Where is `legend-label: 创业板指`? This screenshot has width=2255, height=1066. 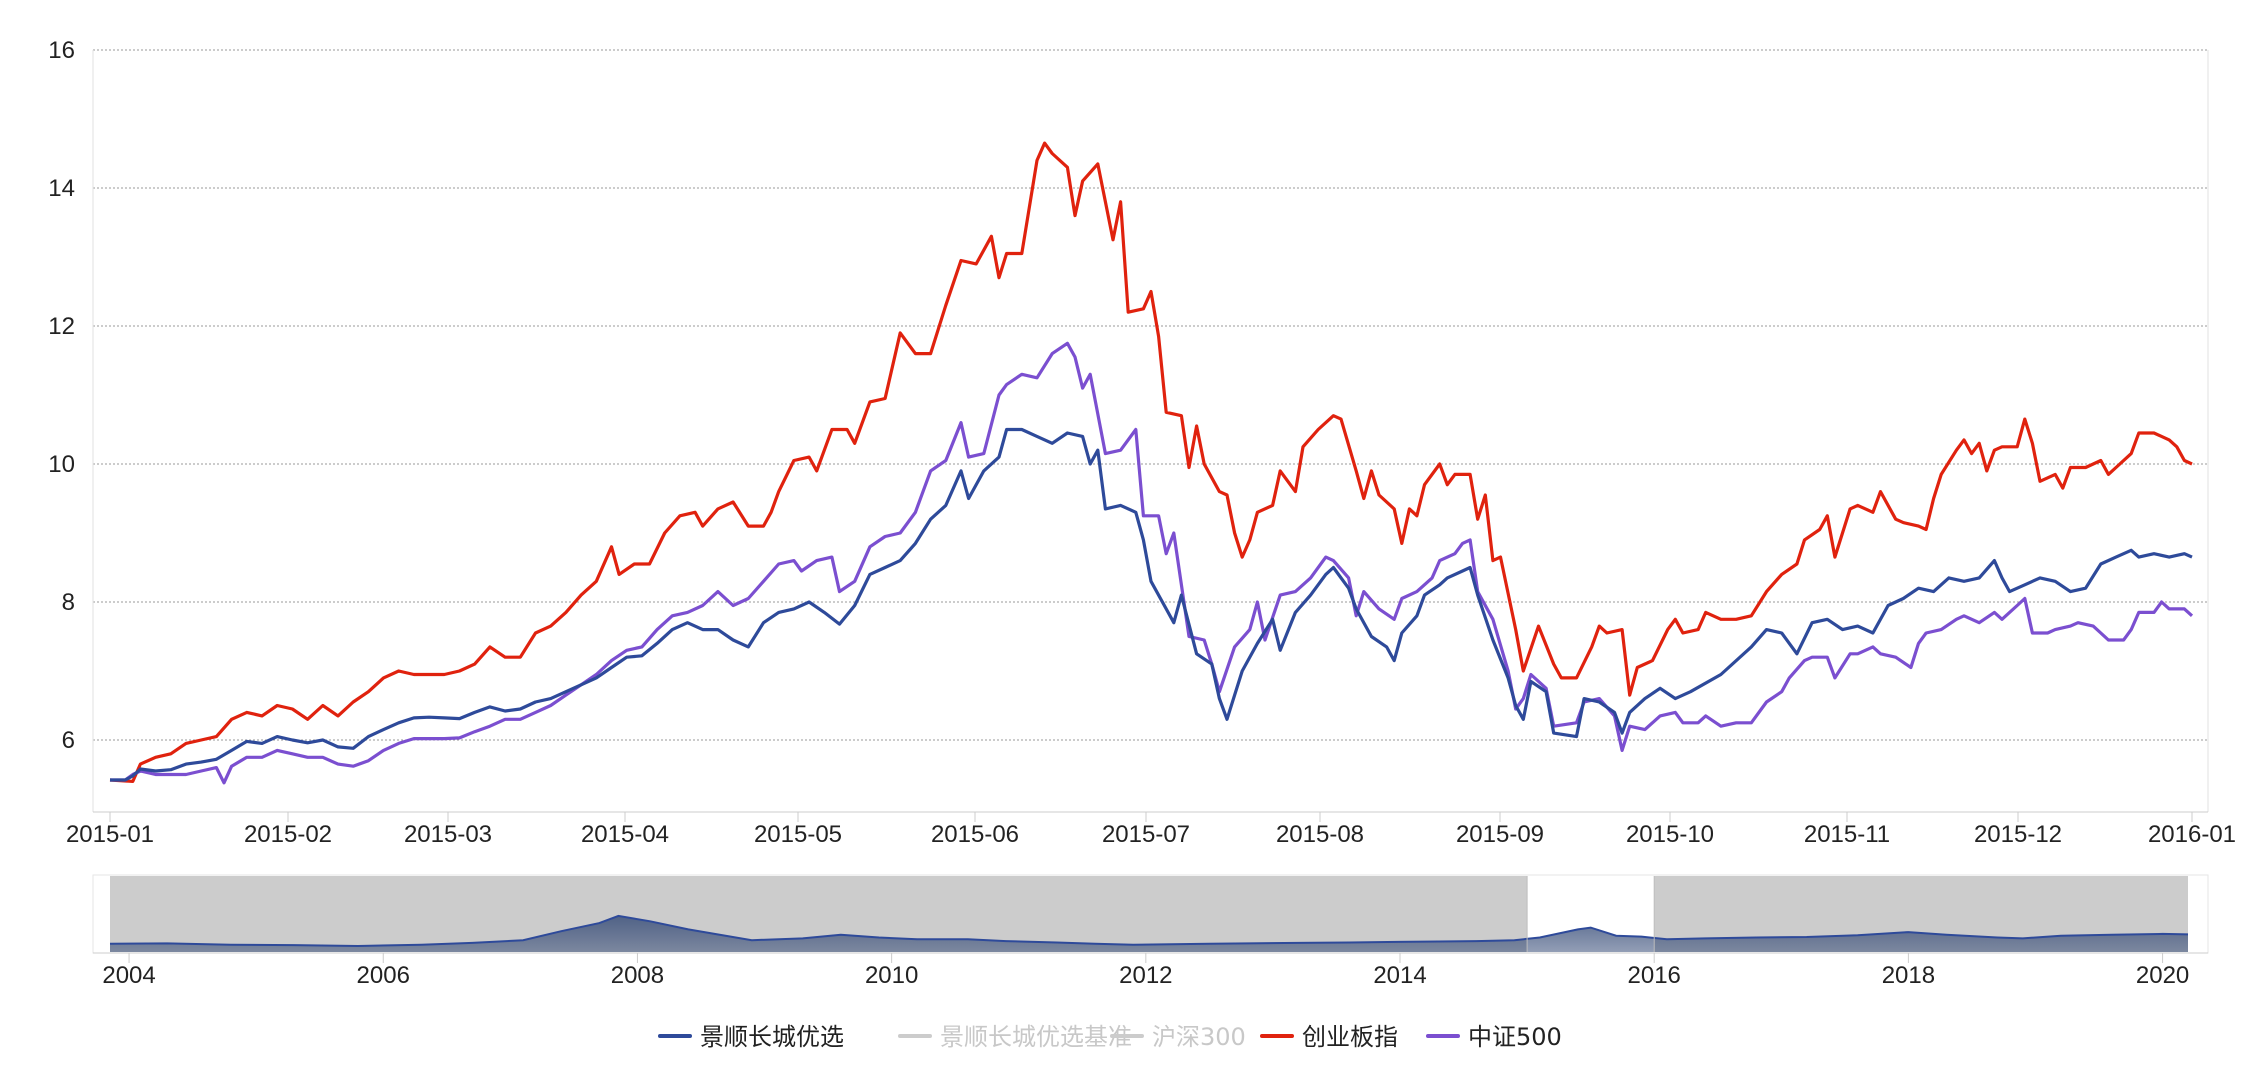 legend-label: 创业板指 is located at coordinates (1350, 1037).